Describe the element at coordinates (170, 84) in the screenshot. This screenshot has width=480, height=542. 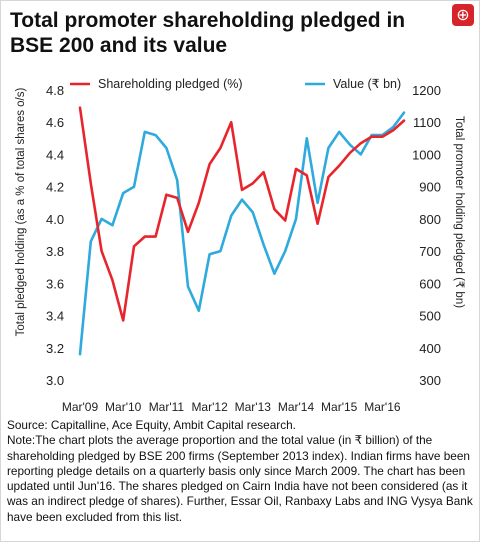
I see `legend-label-shareholding: Shareholding pledged (%)` at that location.